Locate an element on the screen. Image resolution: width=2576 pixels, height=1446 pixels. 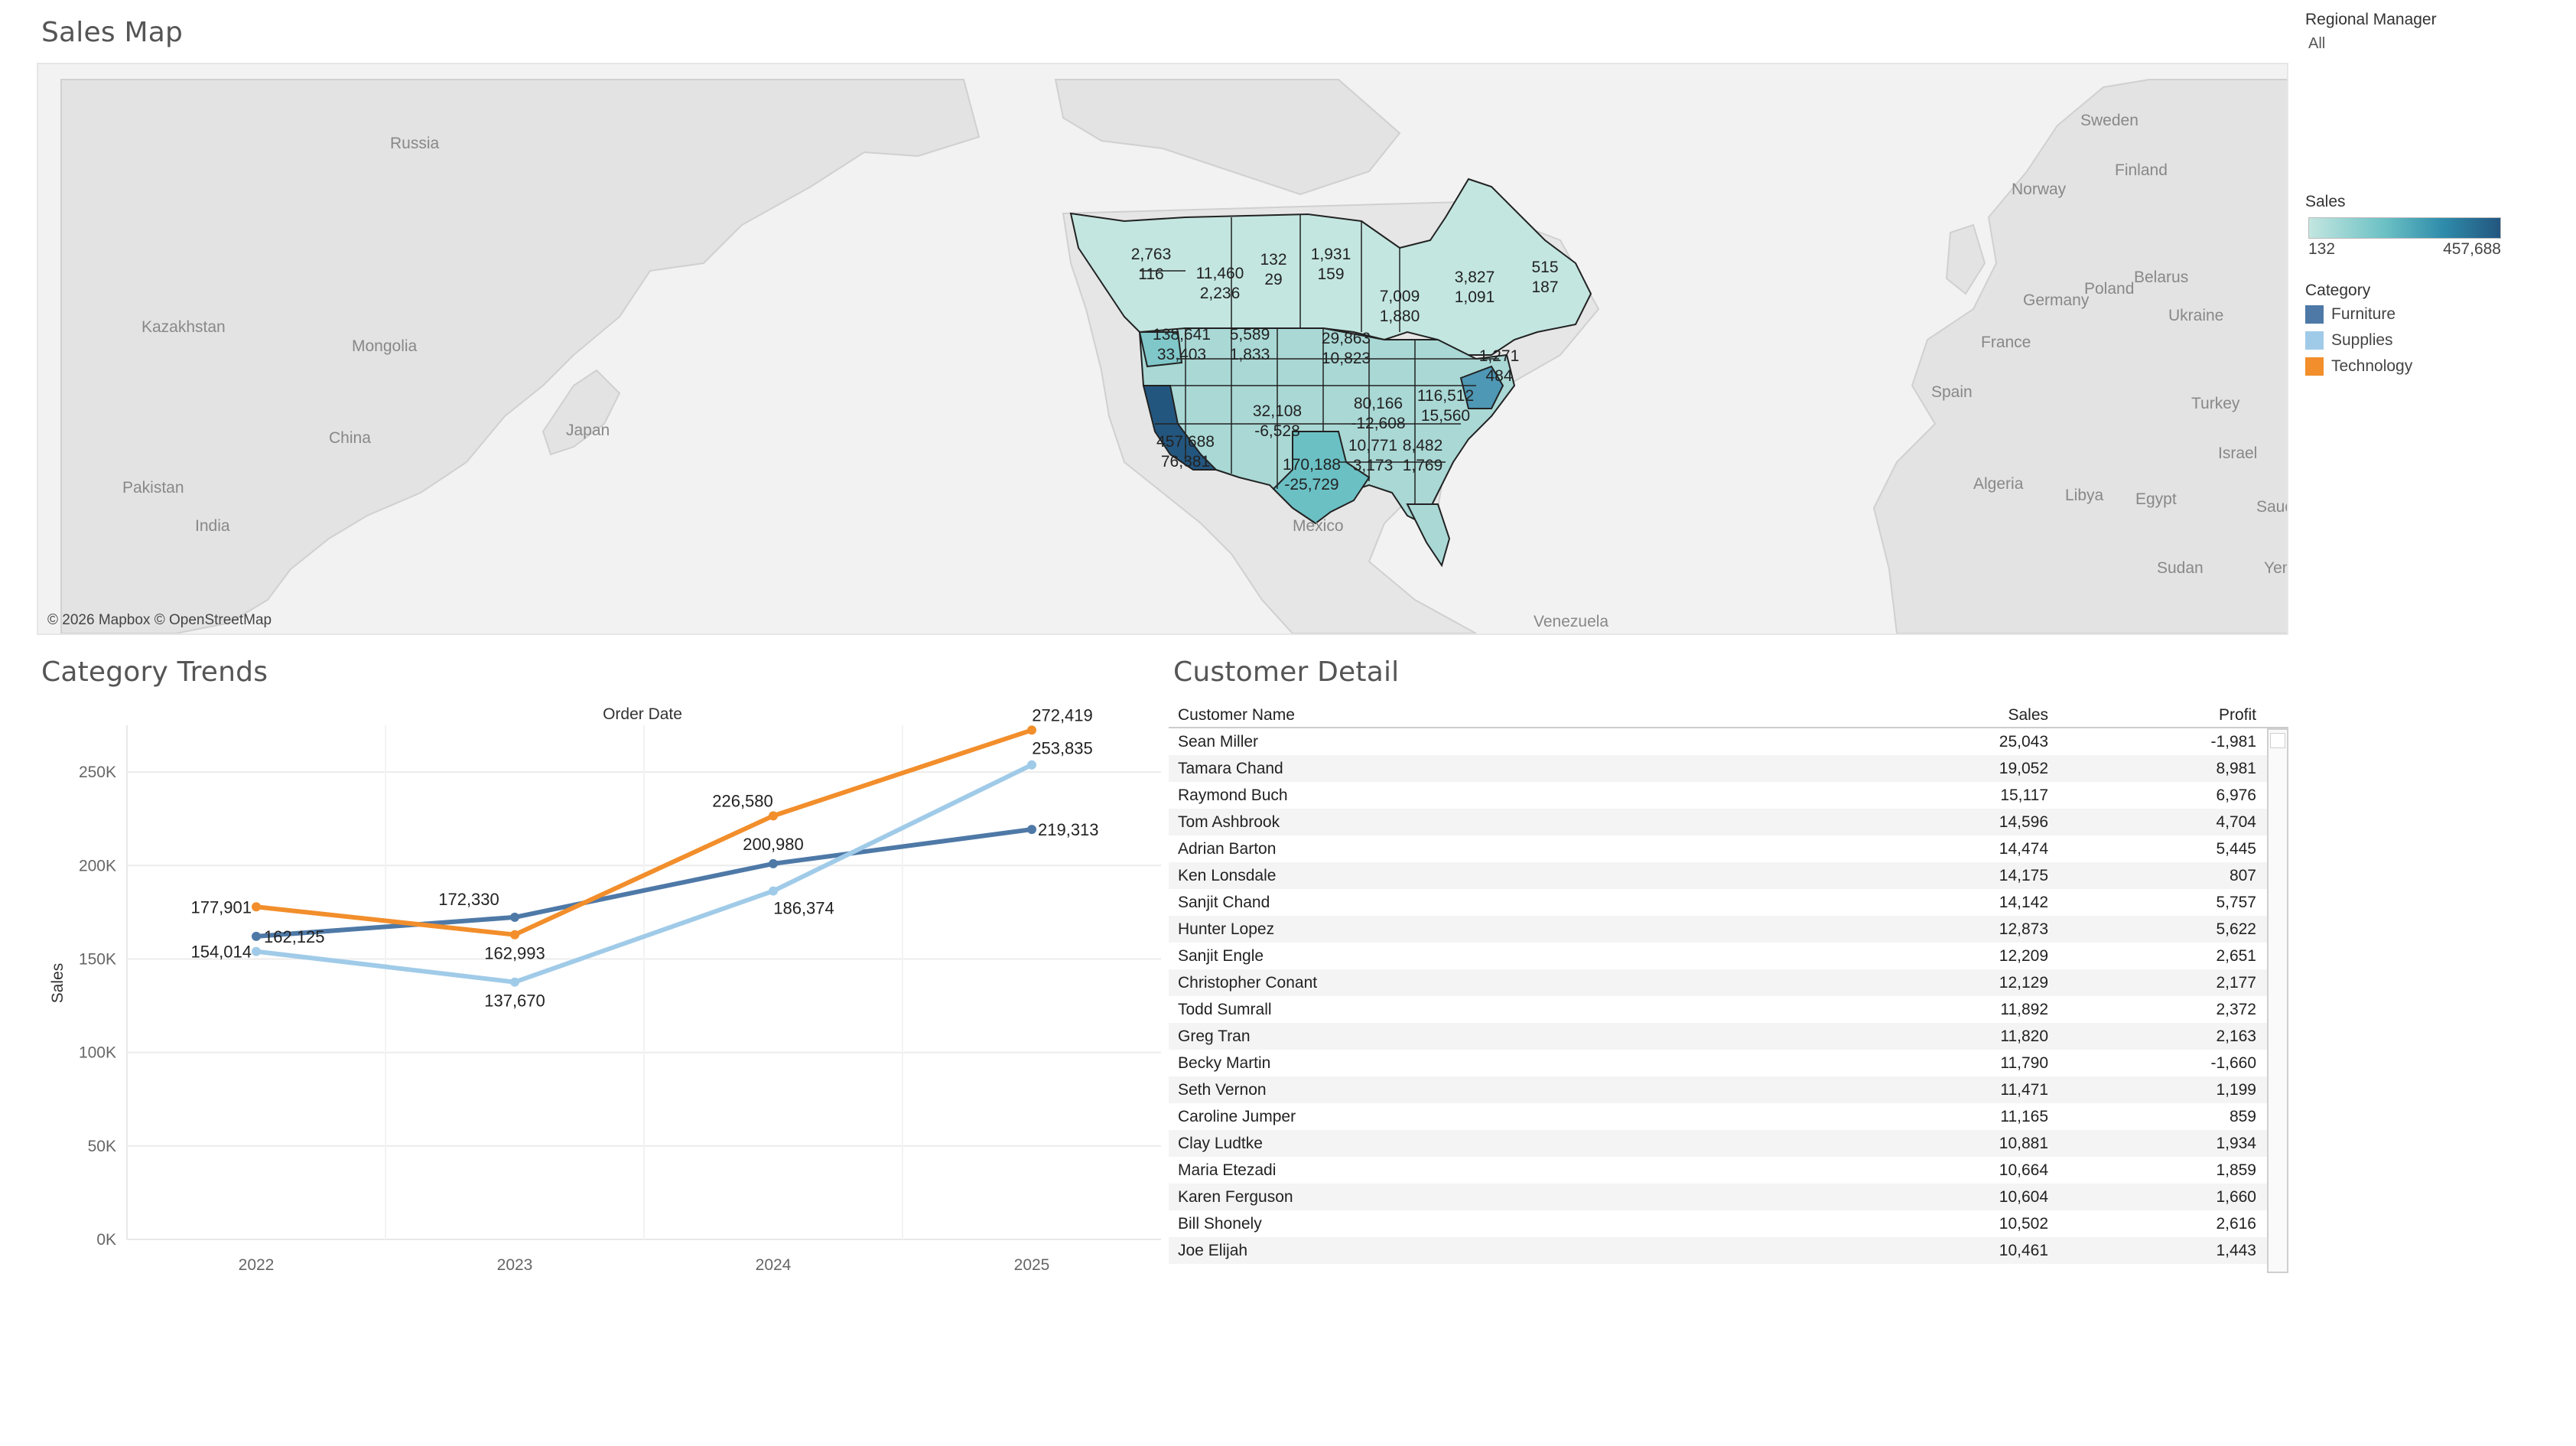
legend-item-technology: Technology is located at coordinates (2358, 366).